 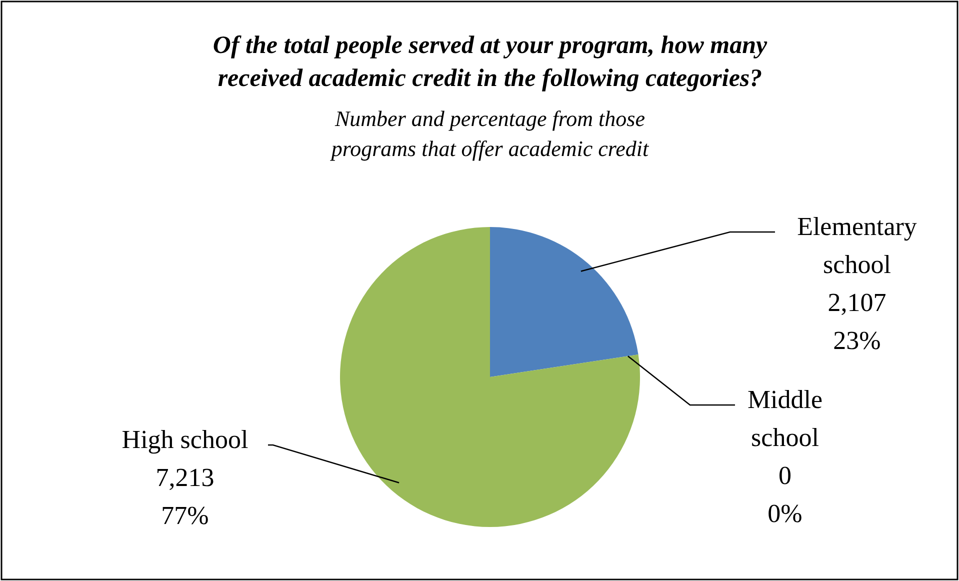 What do you see at coordinates (785, 418) in the screenshot?
I see `category-label: Middle school` at bounding box center [785, 418].